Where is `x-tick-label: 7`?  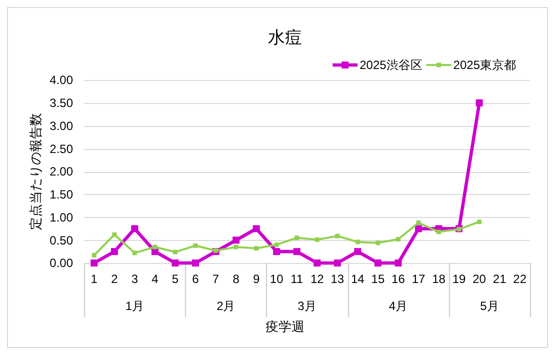 x-tick-label: 7 is located at coordinates (216, 279).